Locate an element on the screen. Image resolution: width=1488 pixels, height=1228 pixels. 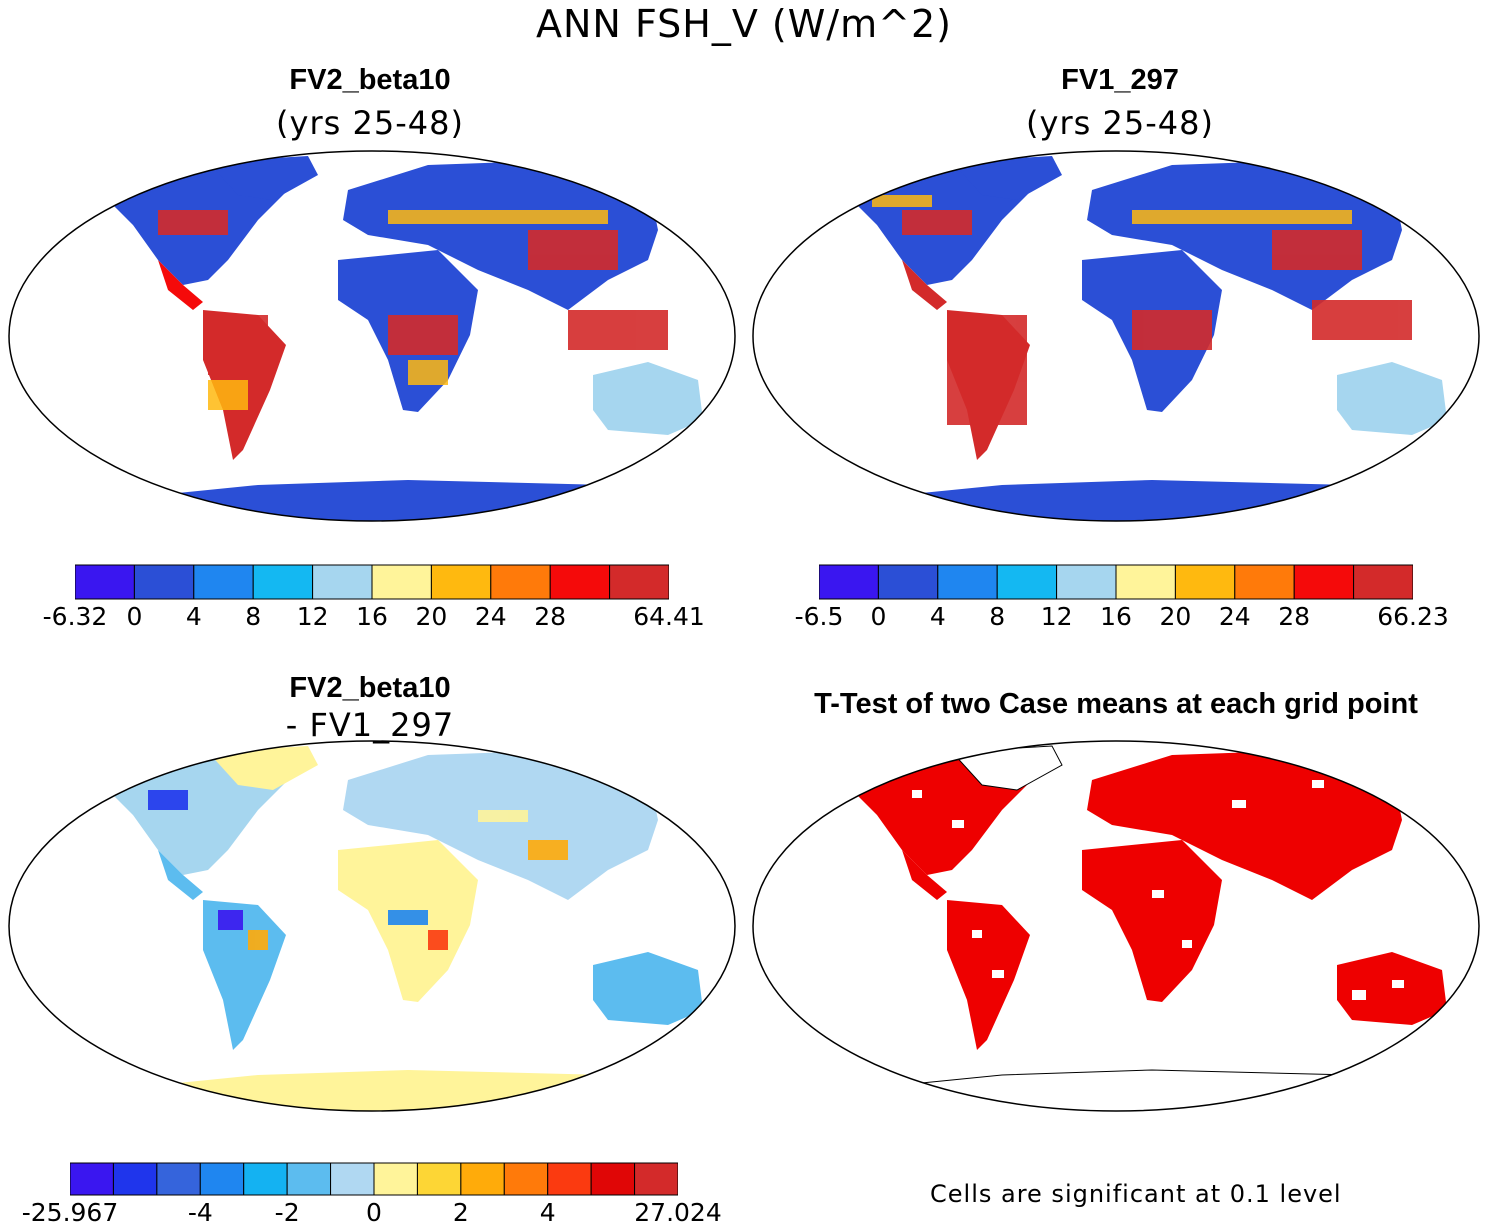
colorbar-tick-label: 66.23 is located at coordinates (1413, 616).